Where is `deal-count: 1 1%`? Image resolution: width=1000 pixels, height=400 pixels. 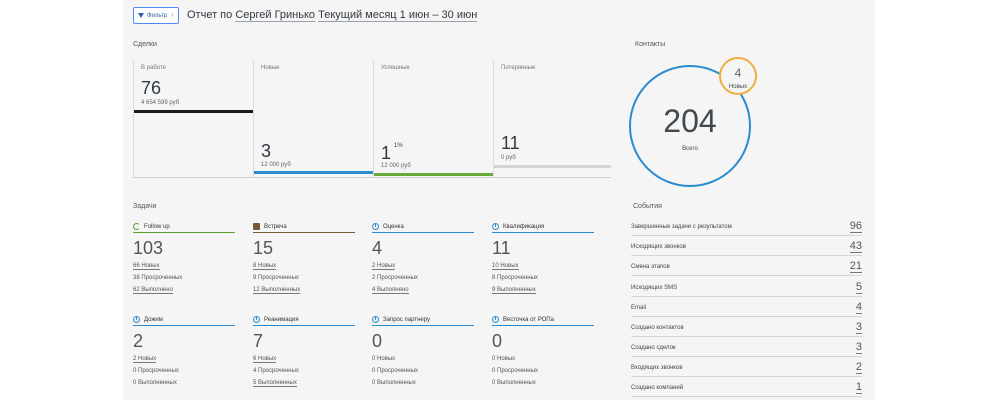
deal-count: 1 1% is located at coordinates (392, 153).